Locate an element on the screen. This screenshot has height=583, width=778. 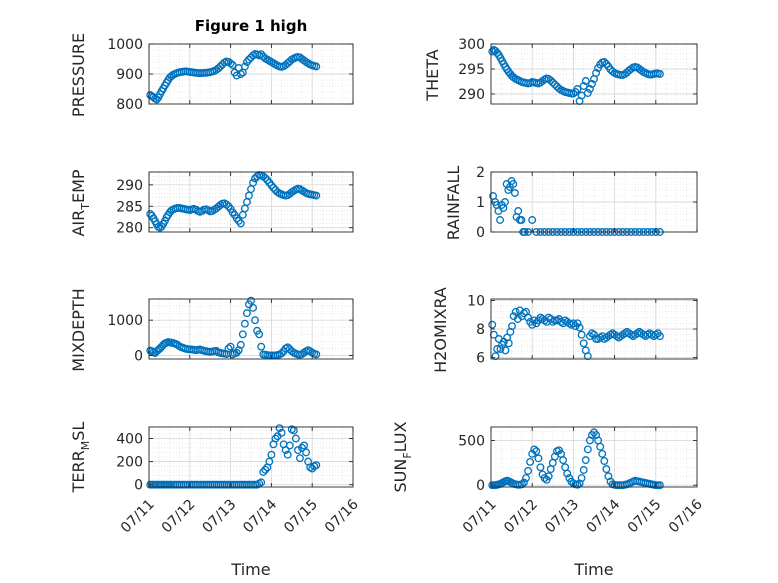
sun-flux-xlabel: Time is located at coordinates (593, 569).